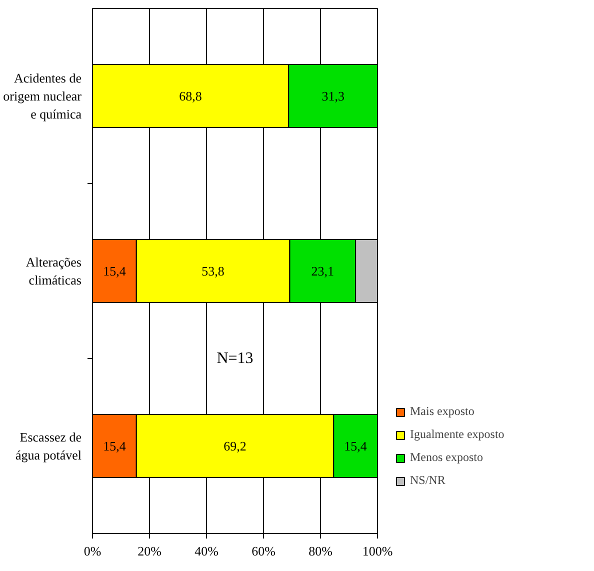 This screenshot has height=571, width=594. What do you see at coordinates (190, 96) in the screenshot?
I see `data-label: 68,8` at bounding box center [190, 96].